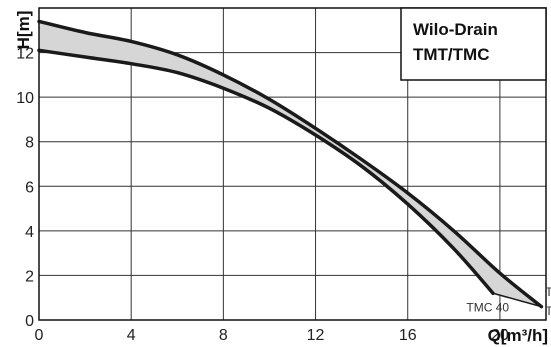 Image resolution: width=551 pixels, height=347 pixels. I want to click on y-tick-label: 6, so click(29, 187).